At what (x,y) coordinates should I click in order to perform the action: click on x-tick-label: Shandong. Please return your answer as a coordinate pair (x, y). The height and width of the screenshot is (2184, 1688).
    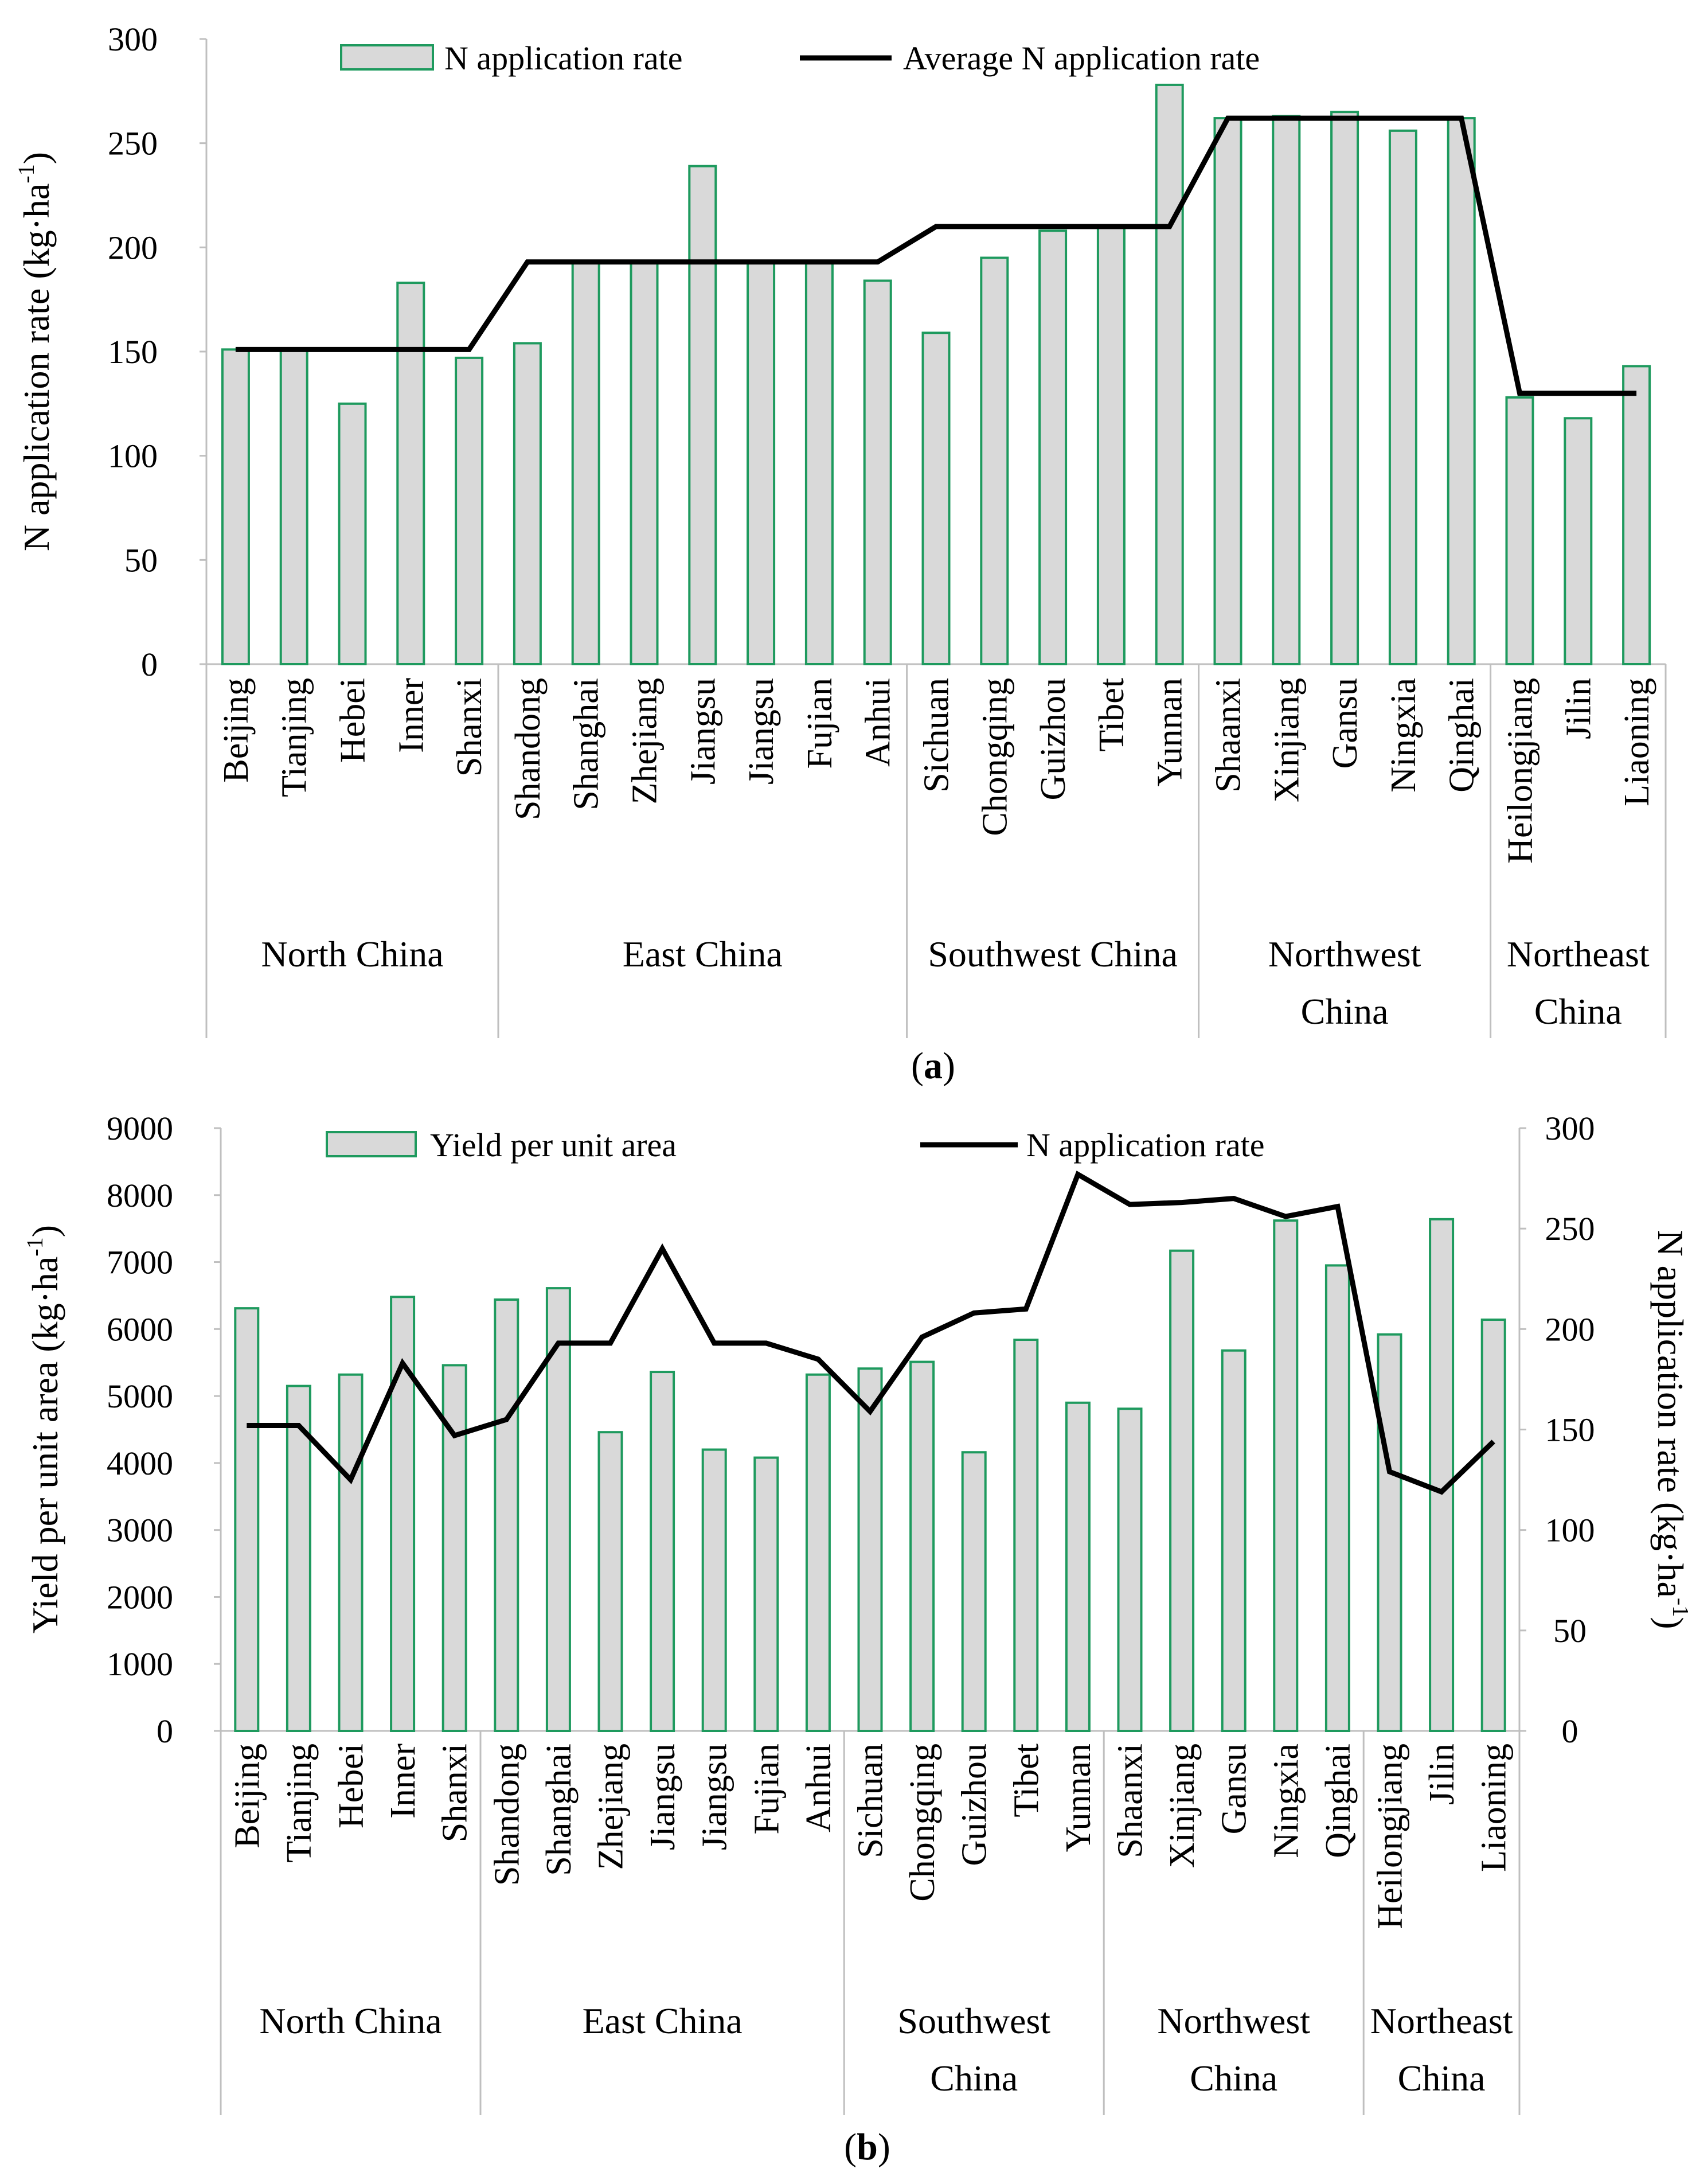
    Looking at the image, I should click on (507, 1815).